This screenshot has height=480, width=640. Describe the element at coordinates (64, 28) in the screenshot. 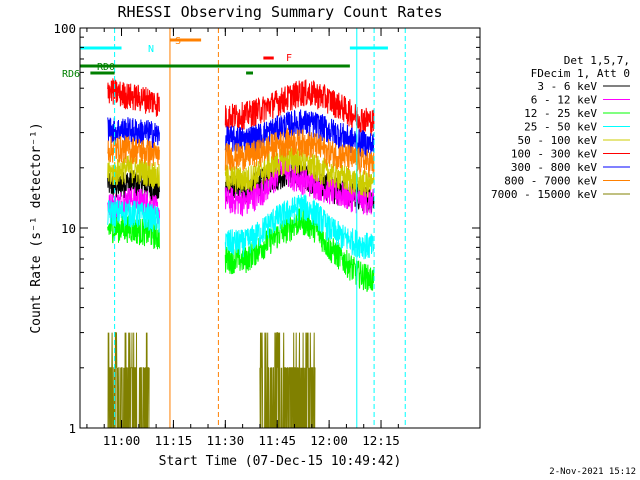

I see `y-tick-label: 100` at that location.